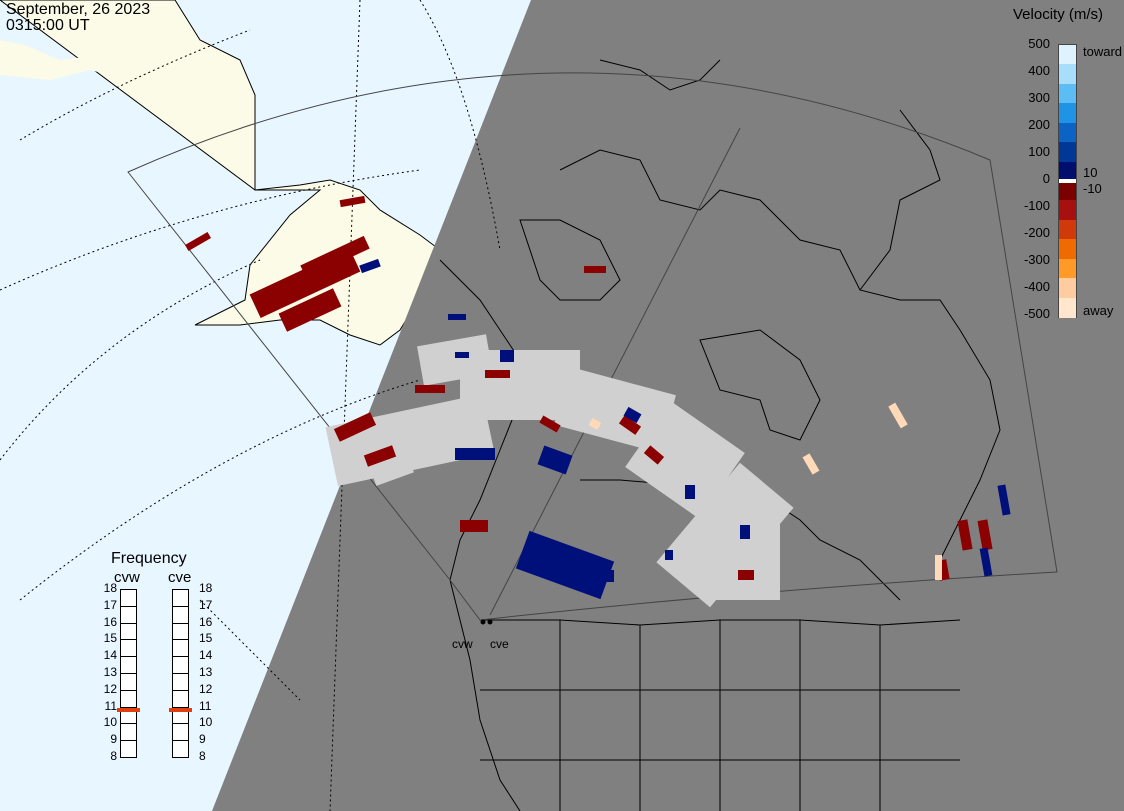 The image size is (1124, 811). What do you see at coordinates (1090, 172) in the screenshot?
I see `near-zero-pos-label: 10` at bounding box center [1090, 172].